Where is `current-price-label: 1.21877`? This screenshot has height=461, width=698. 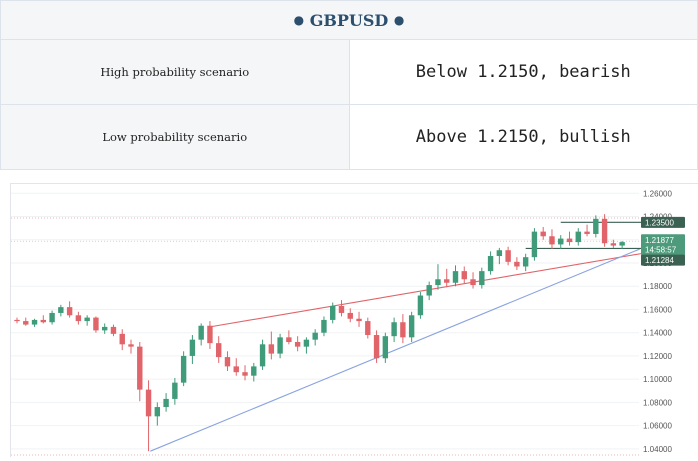
current-price-label: 1.21877 is located at coordinates (659, 240).